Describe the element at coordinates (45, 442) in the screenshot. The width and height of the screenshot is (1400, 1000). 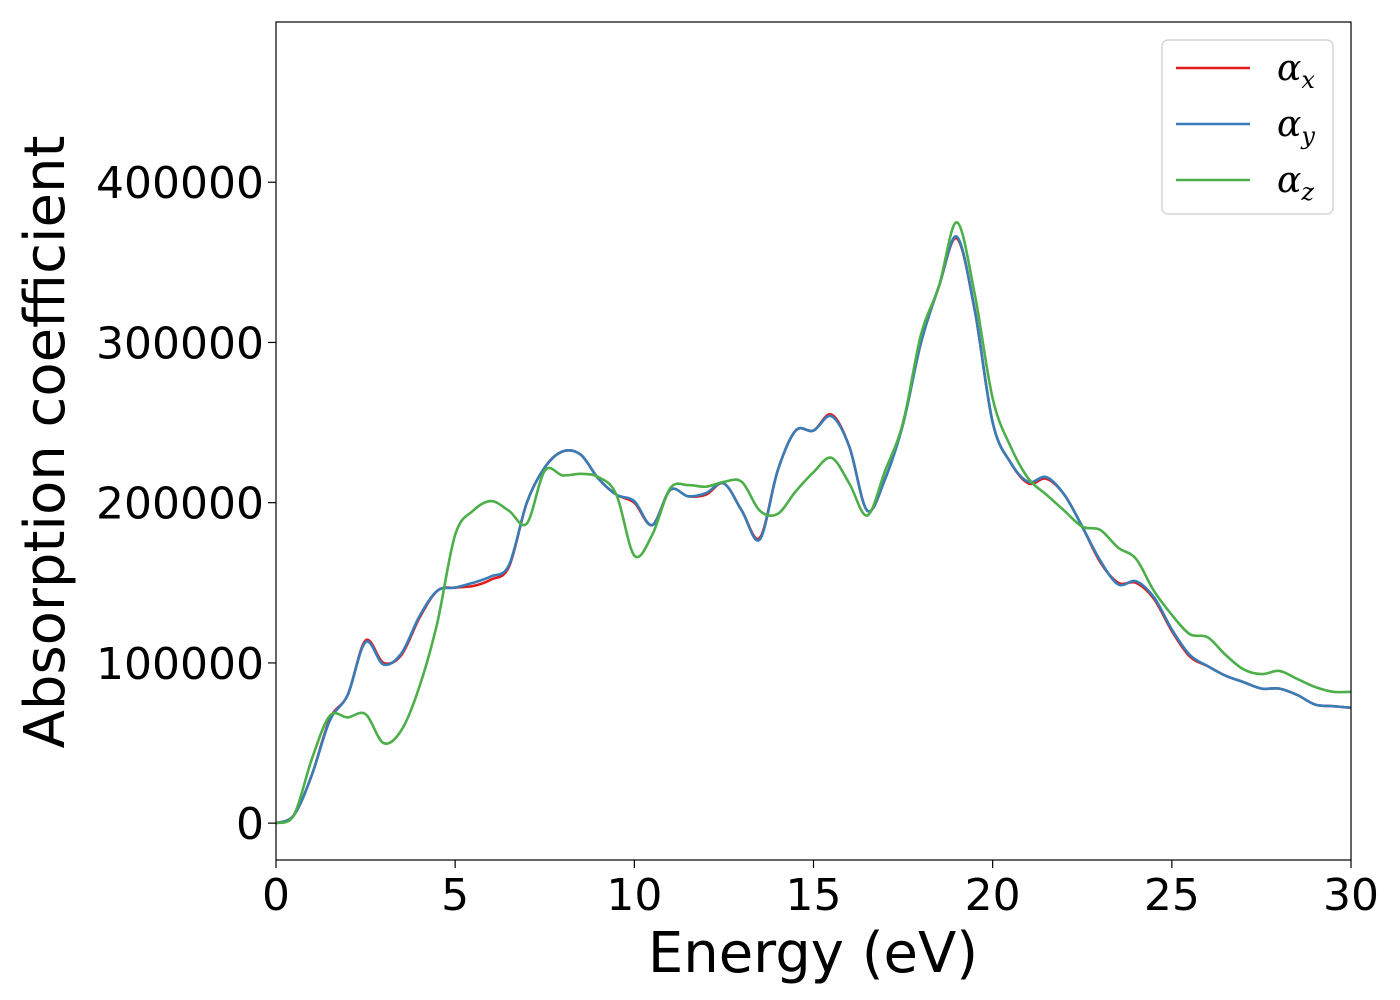
I see `y-axis-label: Absorption coefficient` at that location.